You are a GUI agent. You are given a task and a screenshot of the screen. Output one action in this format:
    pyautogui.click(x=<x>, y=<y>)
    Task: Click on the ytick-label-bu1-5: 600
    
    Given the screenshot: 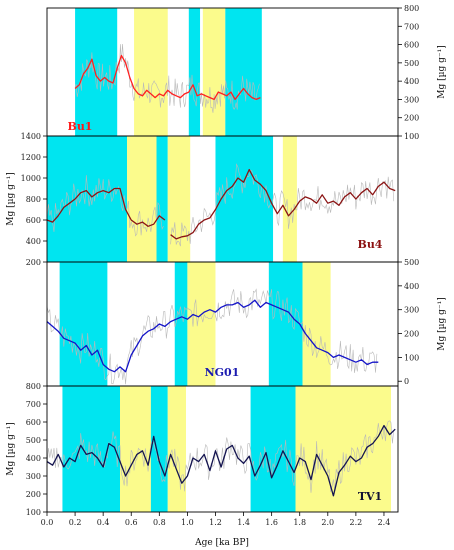 What is the action you would take?
    pyautogui.click(x=411, y=45)
    